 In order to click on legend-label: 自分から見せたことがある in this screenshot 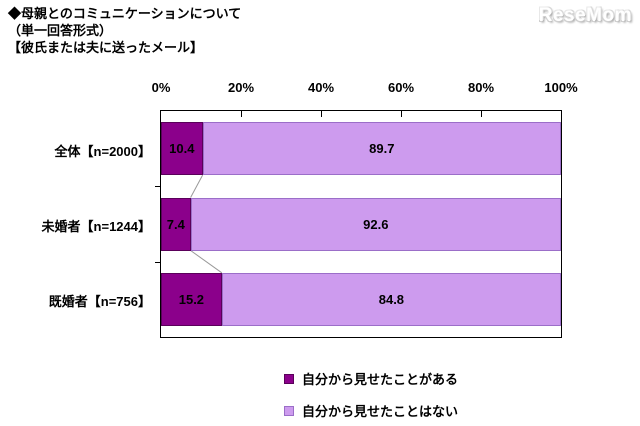, I will do `click(380, 379)`.